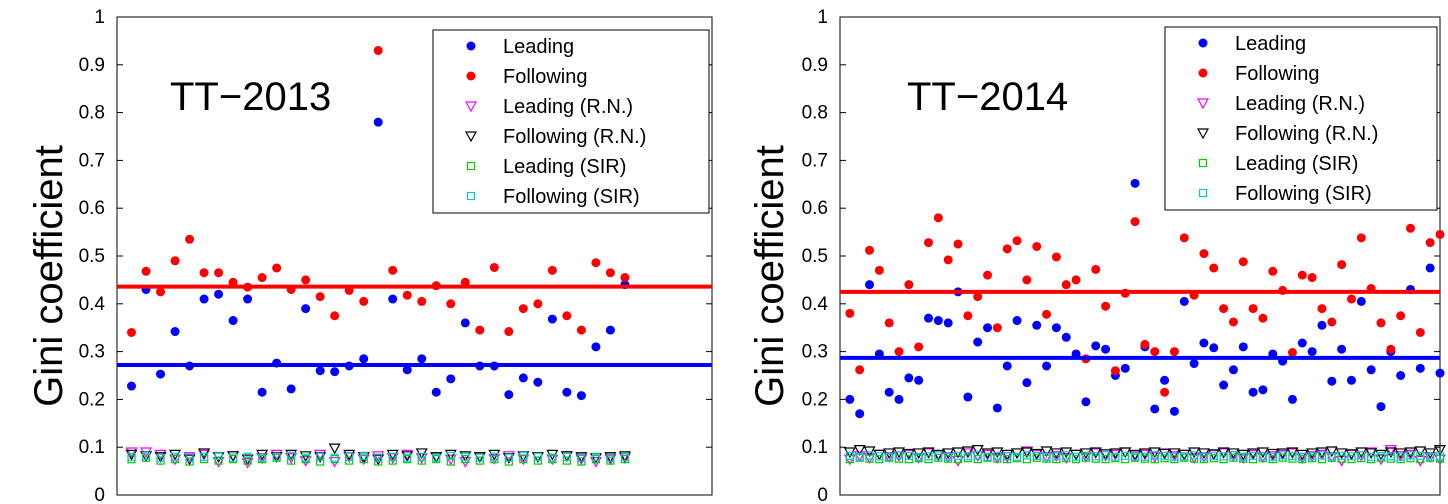 This screenshot has height=504, width=1448. I want to click on y-tick-label: 0.7, so click(815, 160).